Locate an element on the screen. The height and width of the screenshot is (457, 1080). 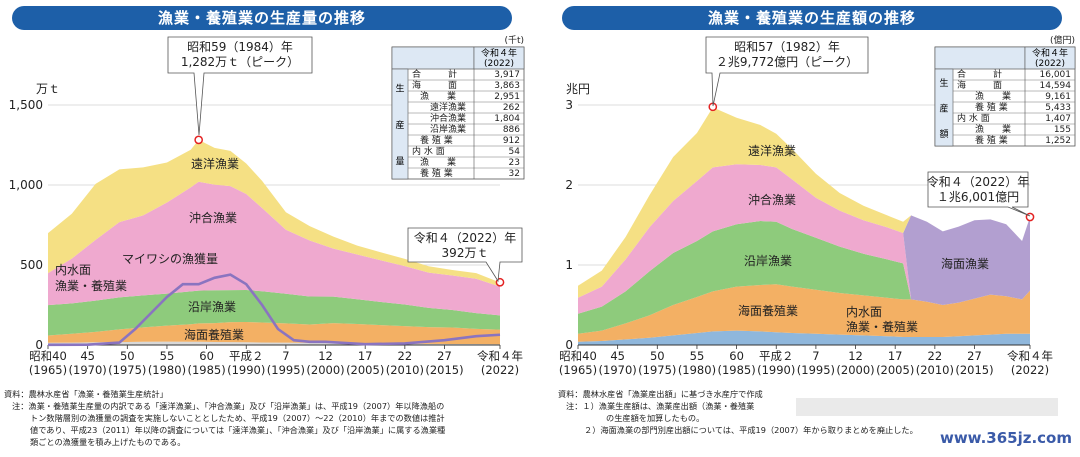
table-row-label: 沖合漁業 is located at coordinates (448, 118).